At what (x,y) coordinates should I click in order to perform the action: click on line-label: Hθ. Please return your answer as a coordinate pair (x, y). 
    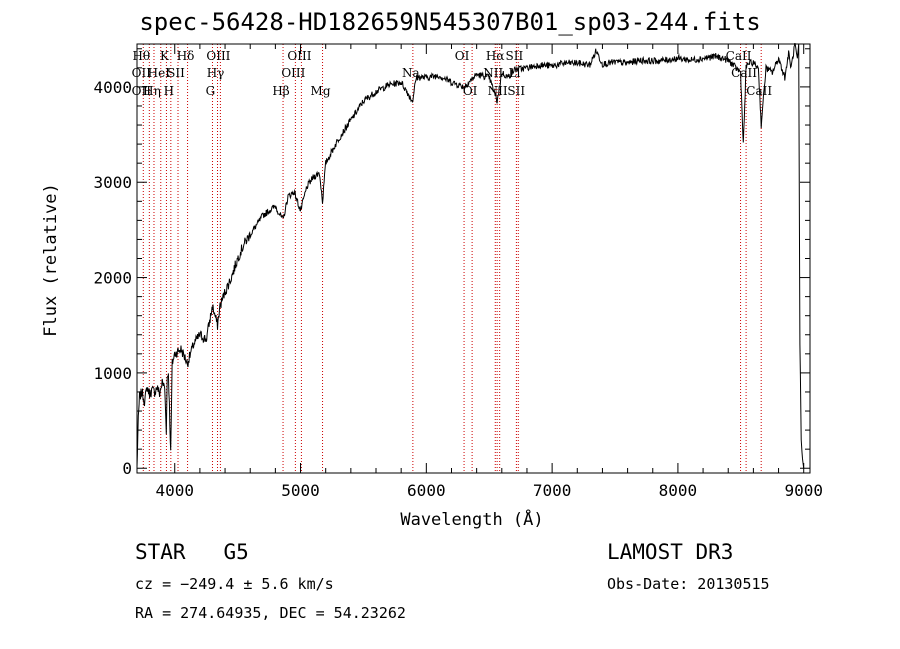
    Looking at the image, I should click on (141, 56).